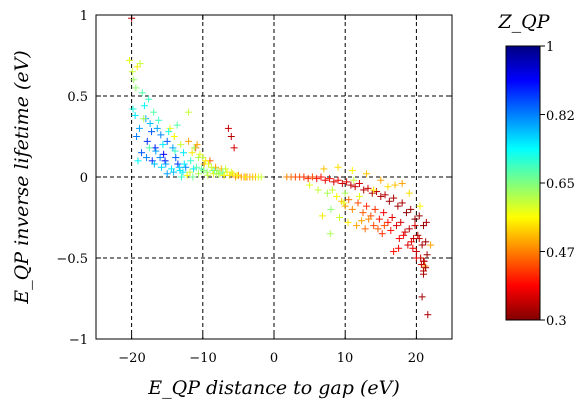 This screenshot has width=577, height=404. What do you see at coordinates (77, 97) in the screenshot?
I see `y-tick-label: 0.5` at bounding box center [77, 97].